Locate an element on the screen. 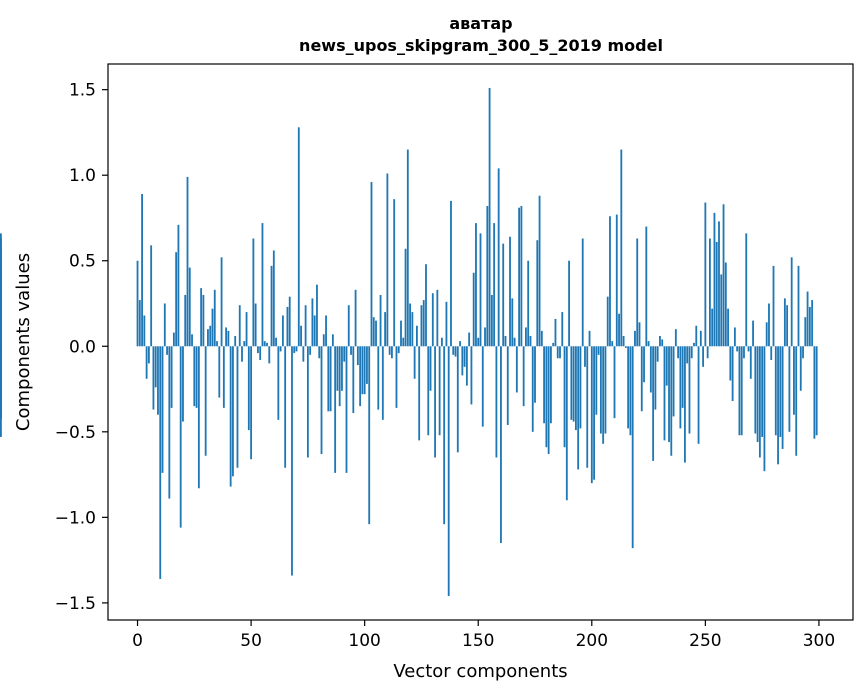 The height and width of the screenshot is (696, 867). x-tick-label: 50 is located at coordinates (251, 641).